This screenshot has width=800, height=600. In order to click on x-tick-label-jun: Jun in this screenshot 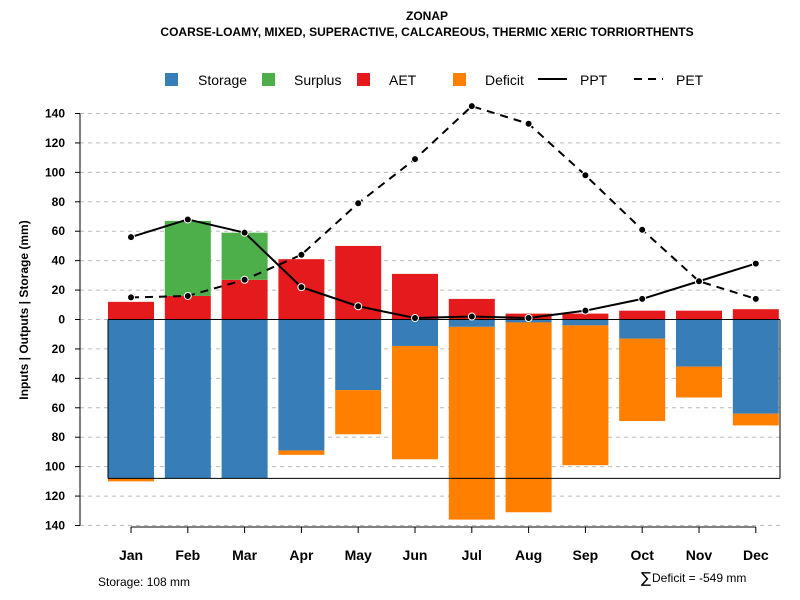, I will do `click(415, 555)`.